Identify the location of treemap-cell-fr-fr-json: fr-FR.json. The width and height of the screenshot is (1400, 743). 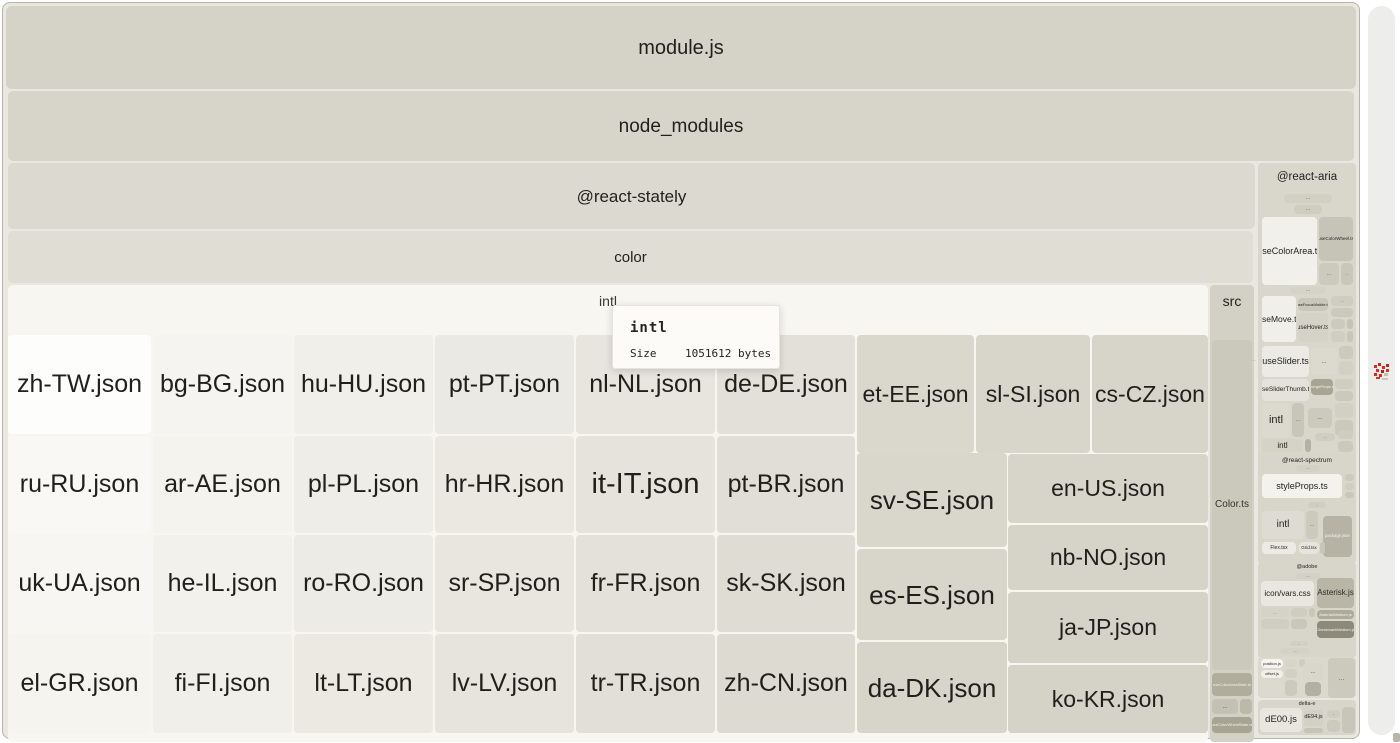
(645, 583).